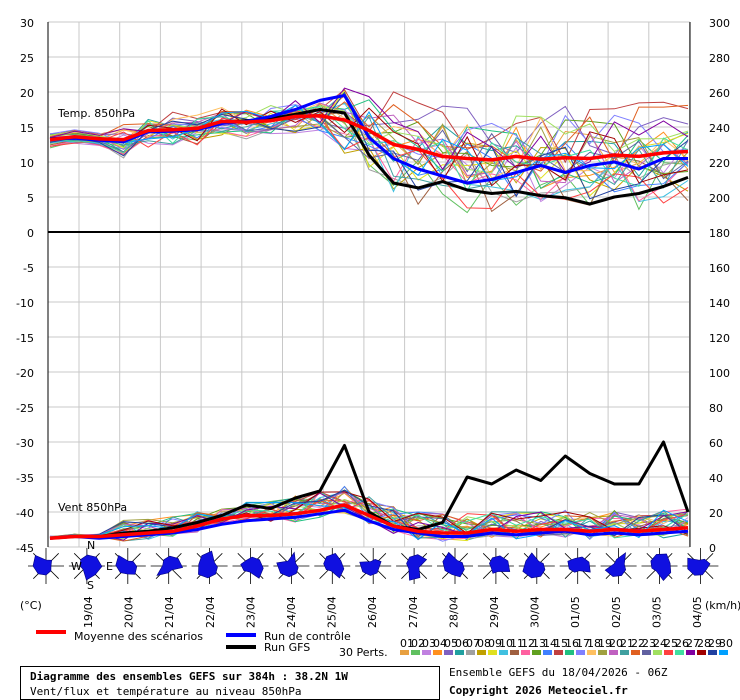 The width and height of the screenshot is (740, 700). What do you see at coordinates (719, 373) in the screenshot?
I see `right-tick-label: 100` at bounding box center [719, 373].